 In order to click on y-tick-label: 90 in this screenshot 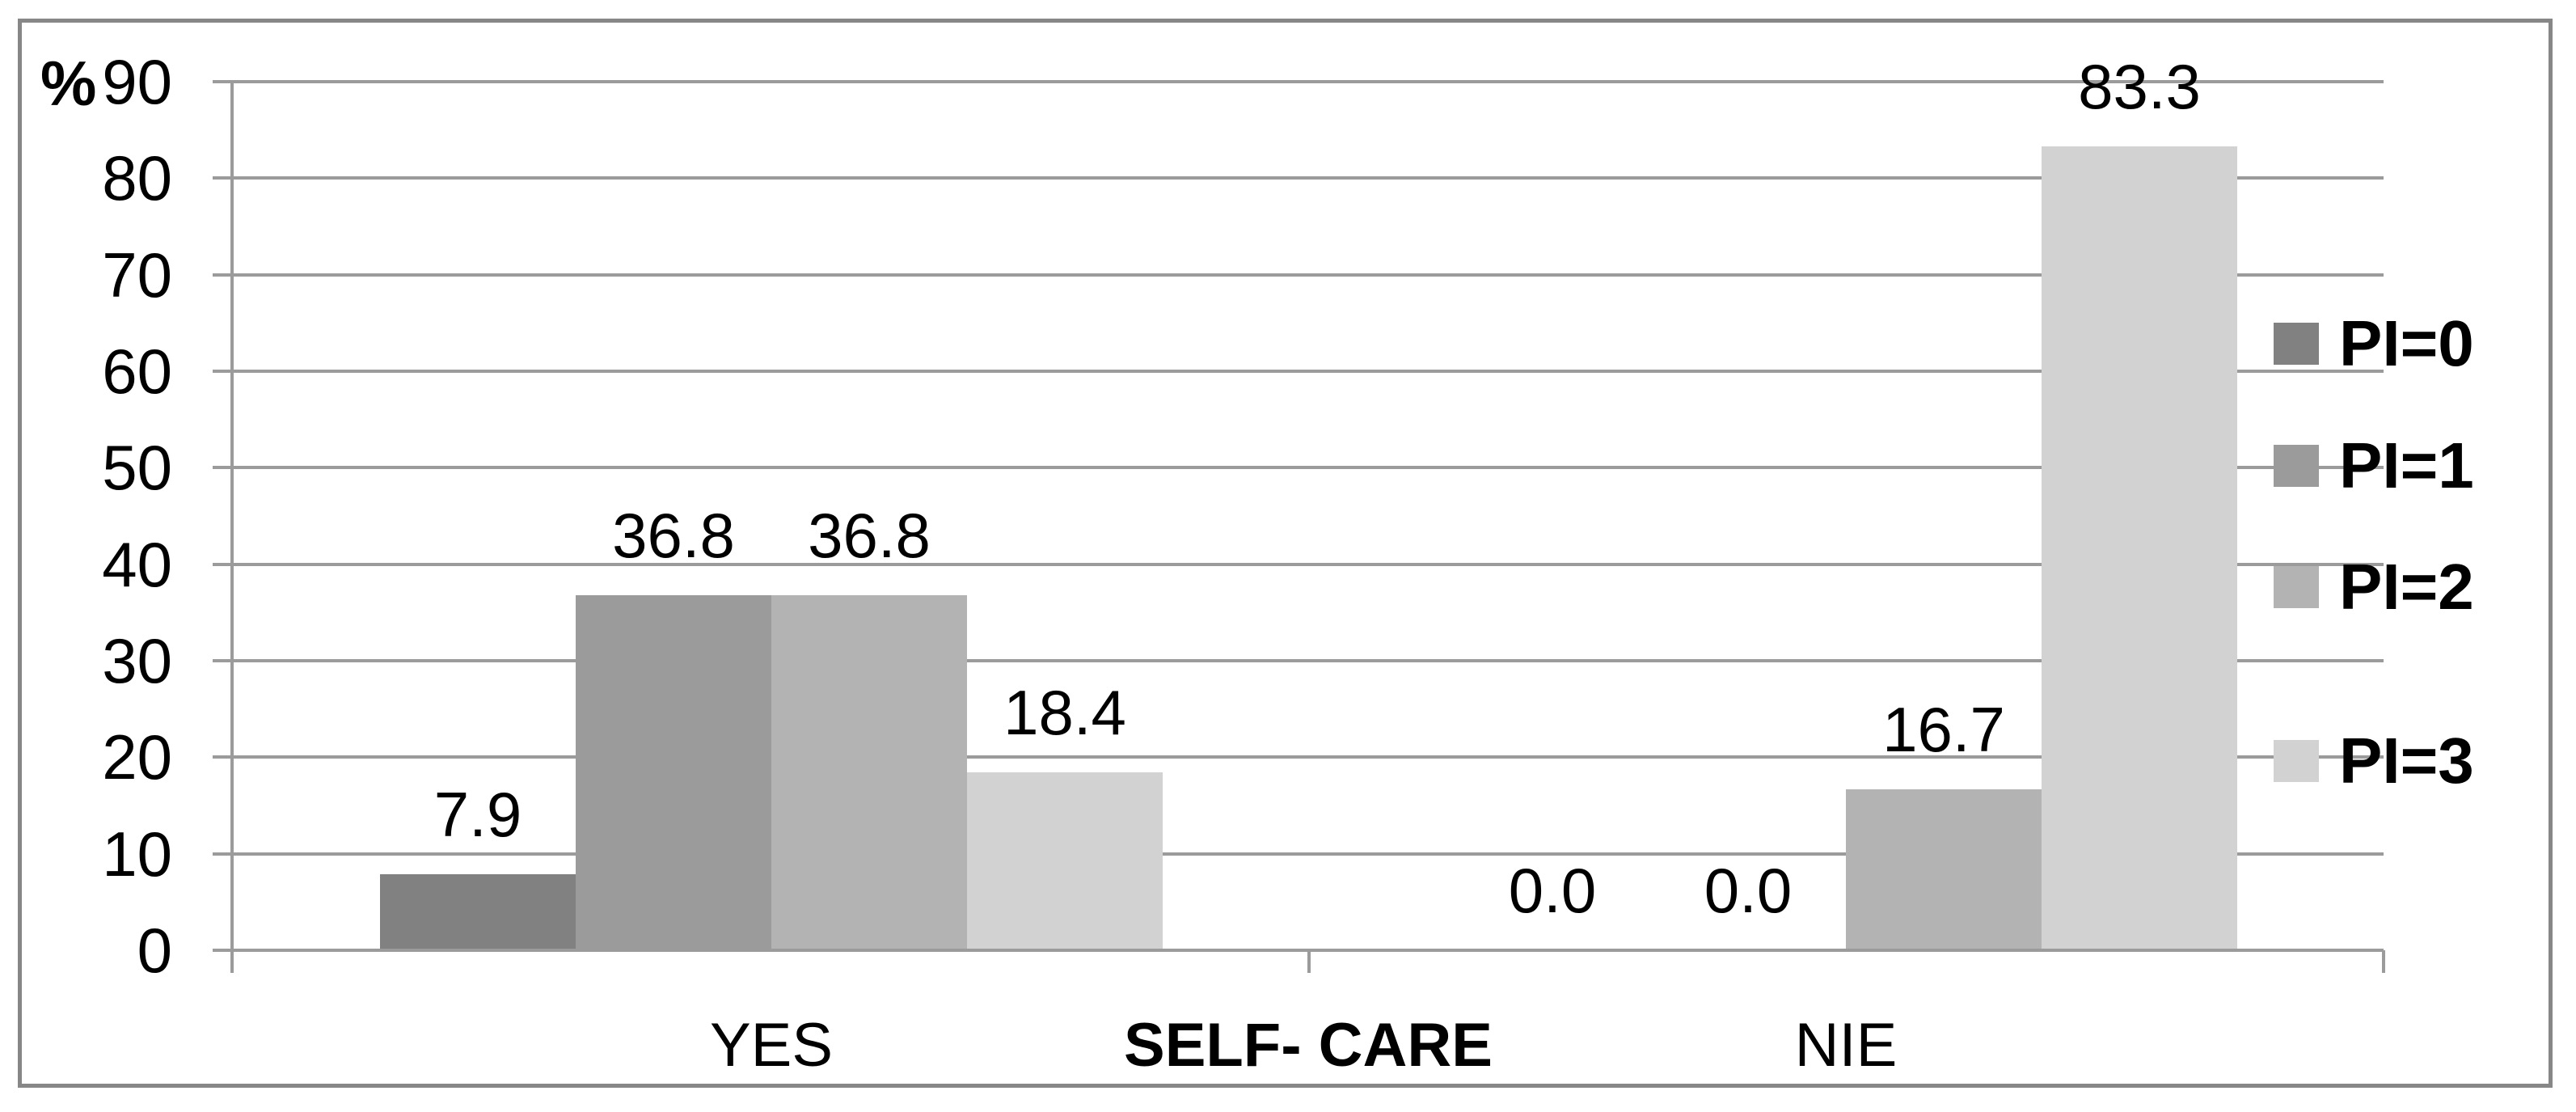, I will do `click(137, 81)`.